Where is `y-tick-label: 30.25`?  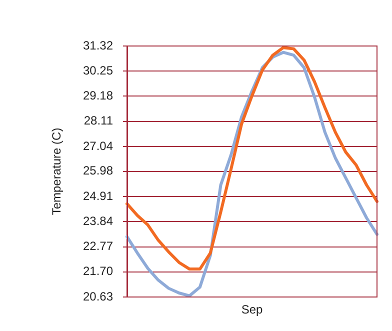
y-tick-label: 30.25 is located at coordinates (98, 70).